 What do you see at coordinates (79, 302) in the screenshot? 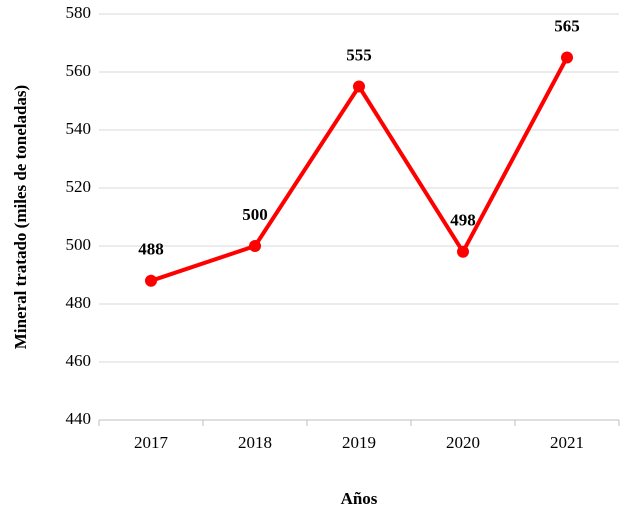
I see `y-tick-label: 480` at bounding box center [79, 302].